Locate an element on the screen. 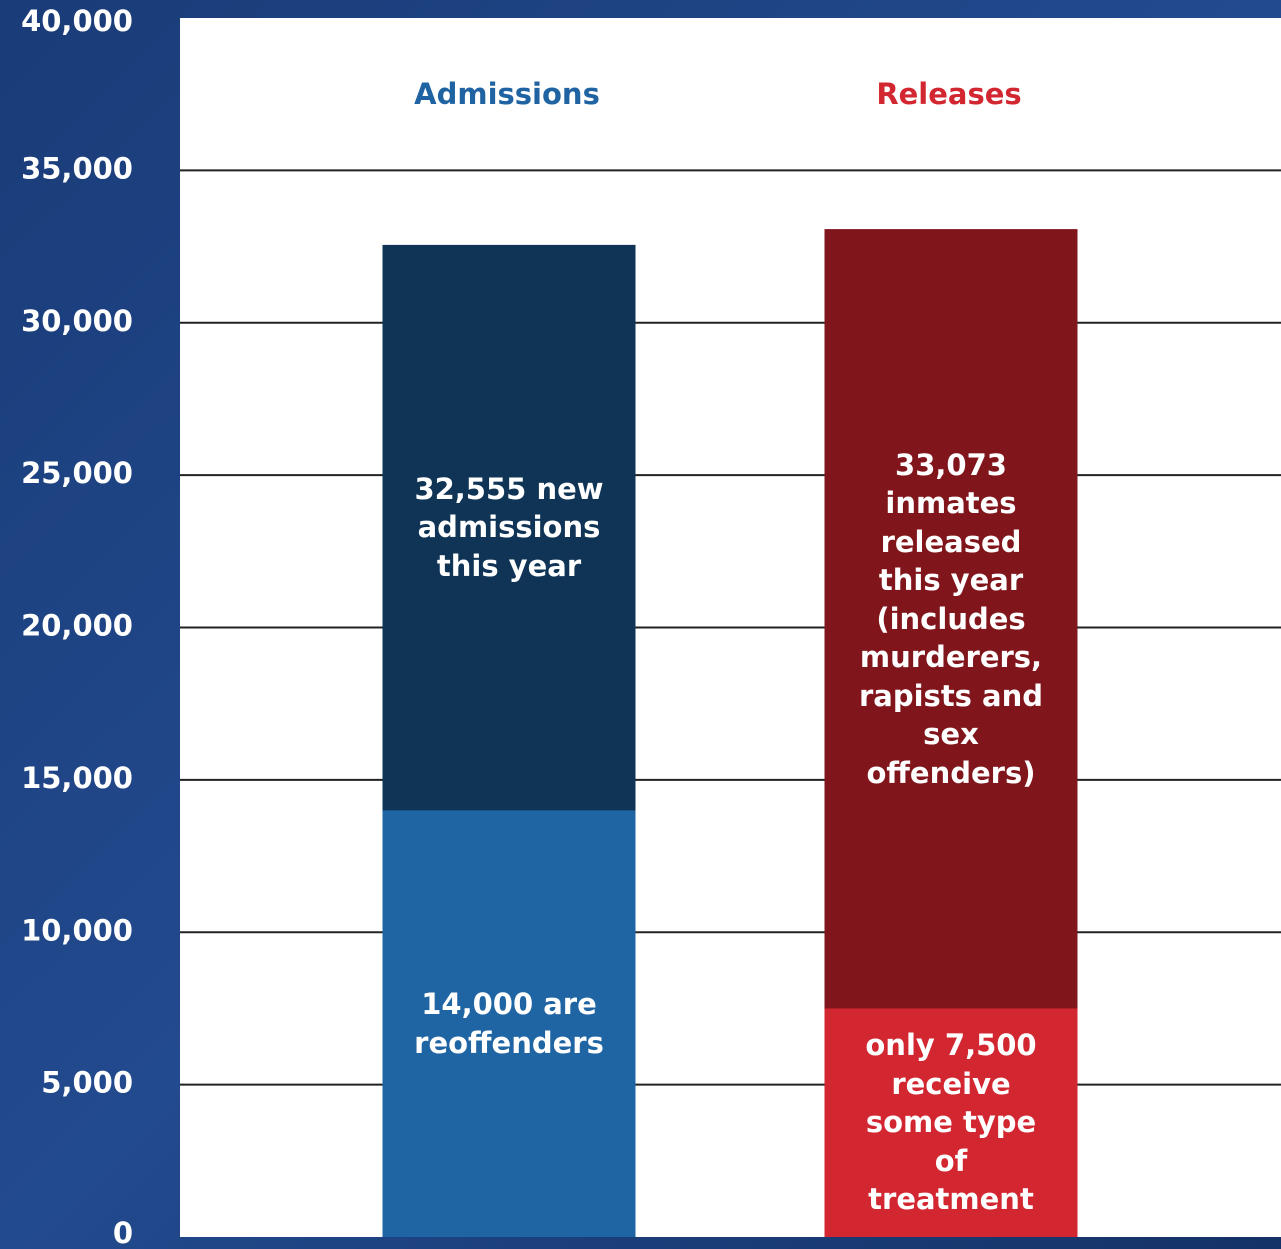 The height and width of the screenshot is (1249, 1281). value-label-box: 14,000 are reoffenders is located at coordinates (509, 1023).